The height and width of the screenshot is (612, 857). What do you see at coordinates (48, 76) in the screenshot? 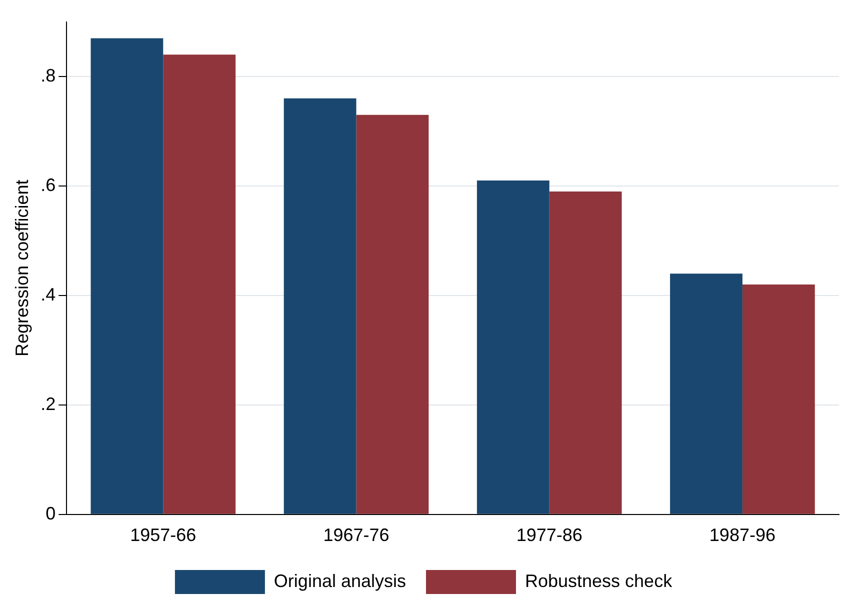
I see `y-tick-label: .8` at bounding box center [48, 76].